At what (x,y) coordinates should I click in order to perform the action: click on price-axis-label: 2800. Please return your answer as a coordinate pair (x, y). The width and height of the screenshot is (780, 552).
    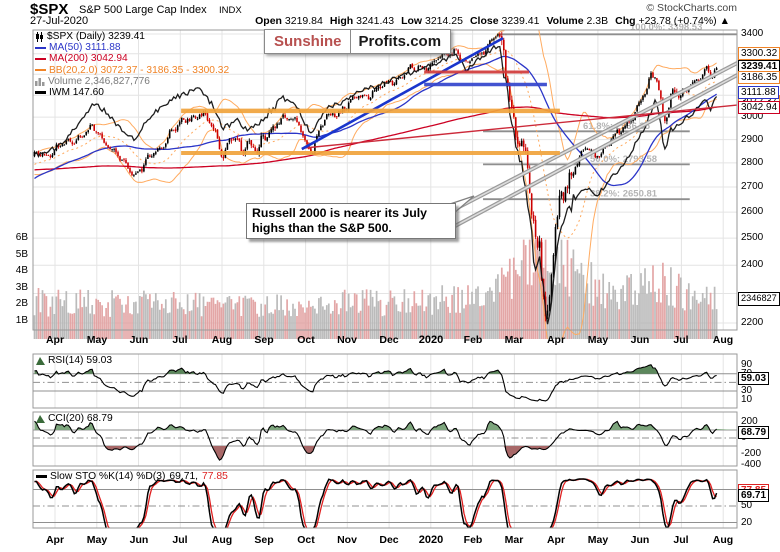
    Looking at the image, I should click on (752, 162).